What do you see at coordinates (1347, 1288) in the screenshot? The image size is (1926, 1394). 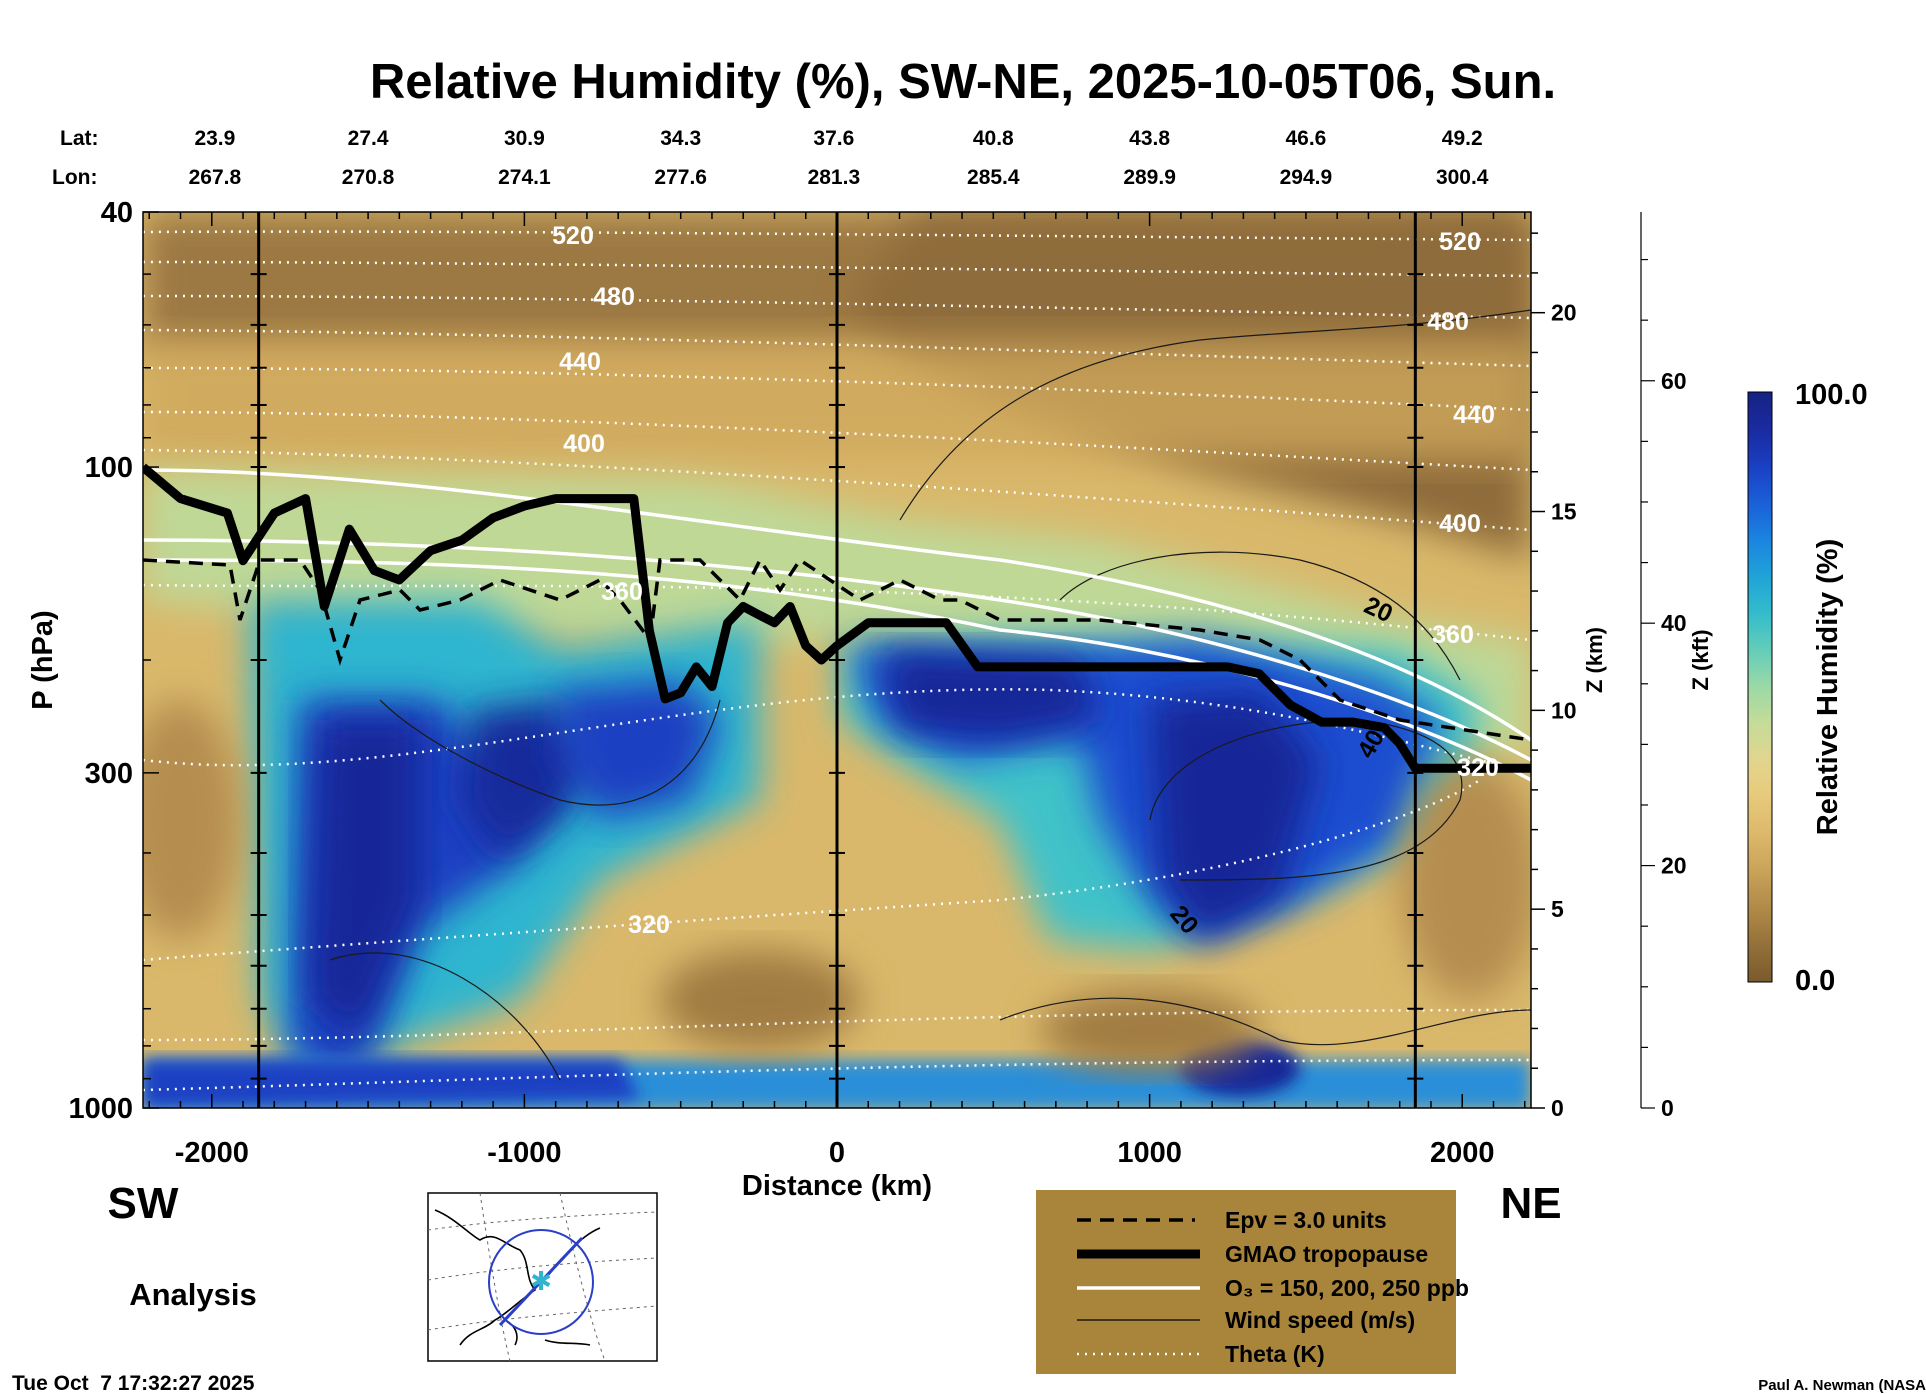 I see `legend-label-ozone: O₃ = 150, 200, 250 ppb` at bounding box center [1347, 1288].